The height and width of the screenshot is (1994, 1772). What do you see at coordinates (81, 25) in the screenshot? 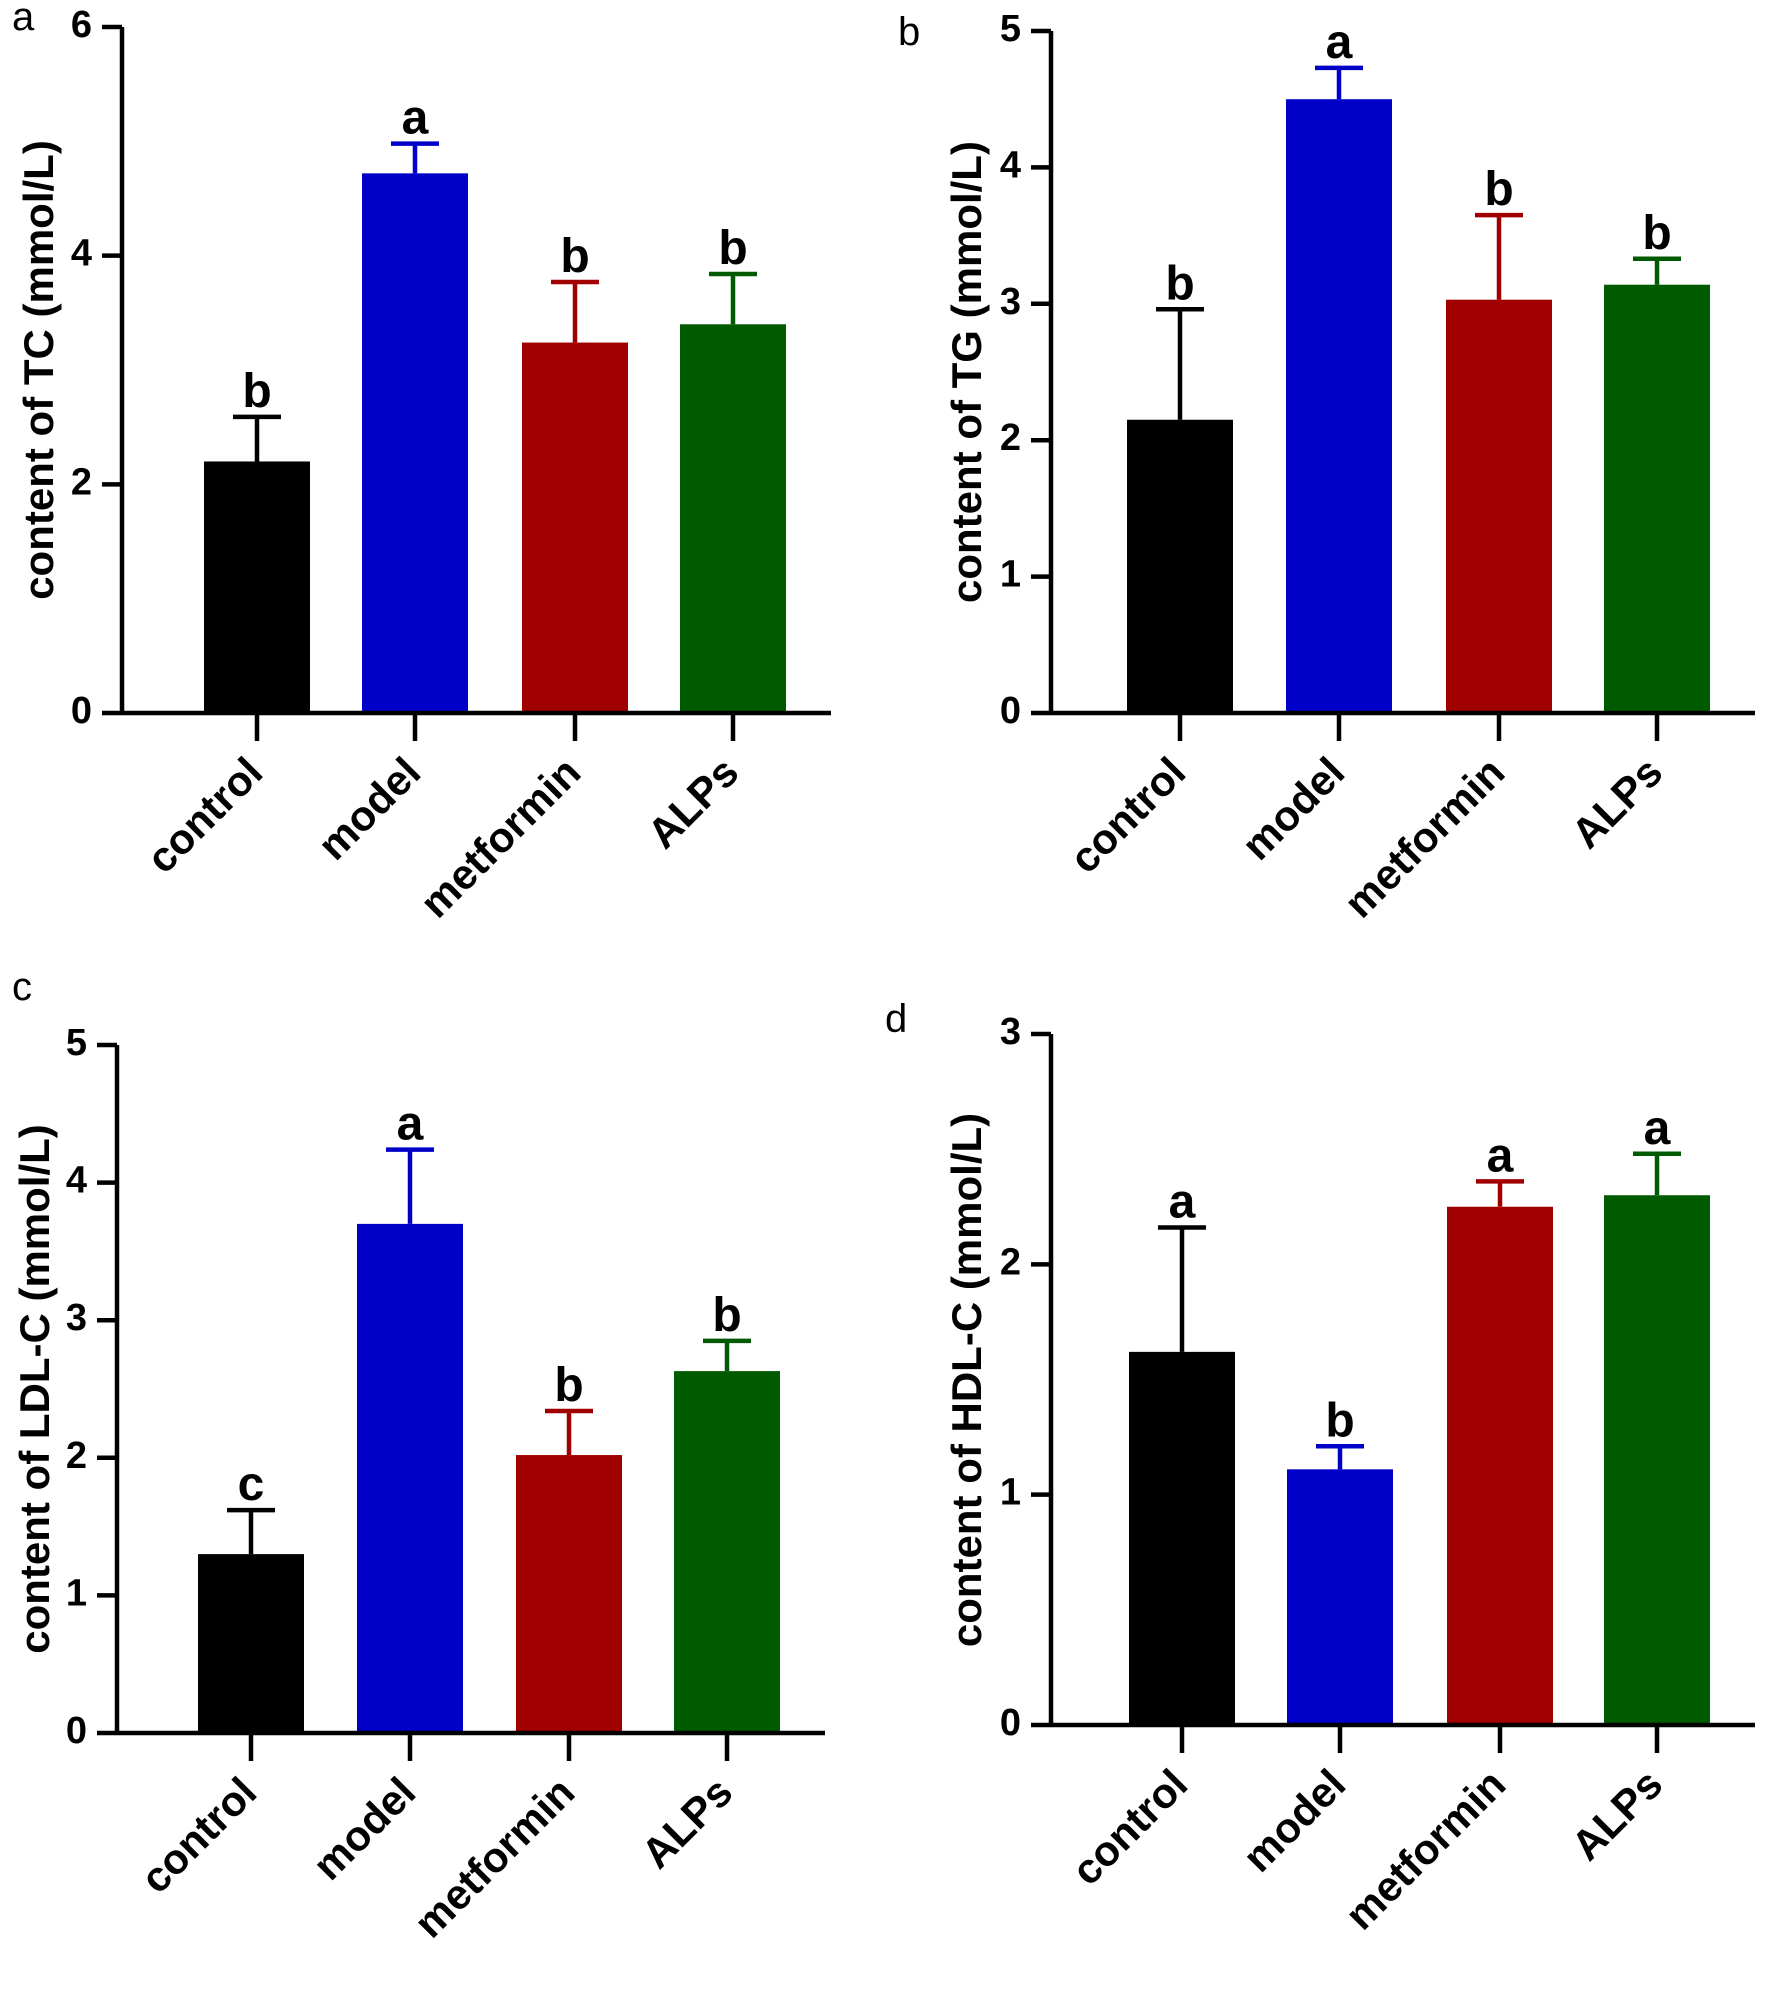
I see `y-tick-label: 6` at bounding box center [81, 25].